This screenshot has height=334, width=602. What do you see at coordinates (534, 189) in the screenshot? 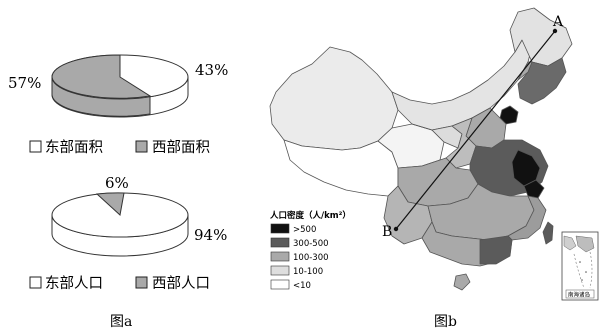
I see `region-shanghai` at bounding box center [534, 189].